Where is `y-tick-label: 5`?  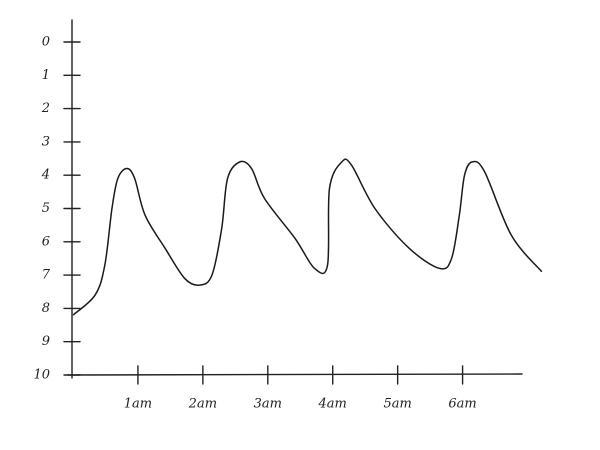 y-tick-label: 5 is located at coordinates (46, 208).